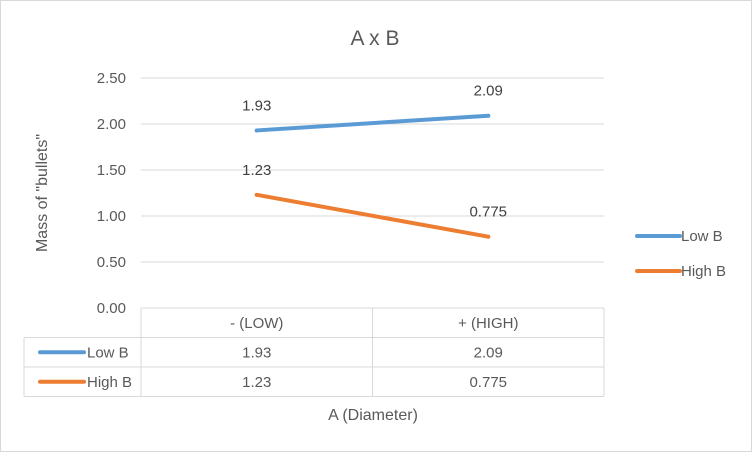  Describe the element at coordinates (111, 308) in the screenshot. I see `y-tick-label: 0.00` at that location.